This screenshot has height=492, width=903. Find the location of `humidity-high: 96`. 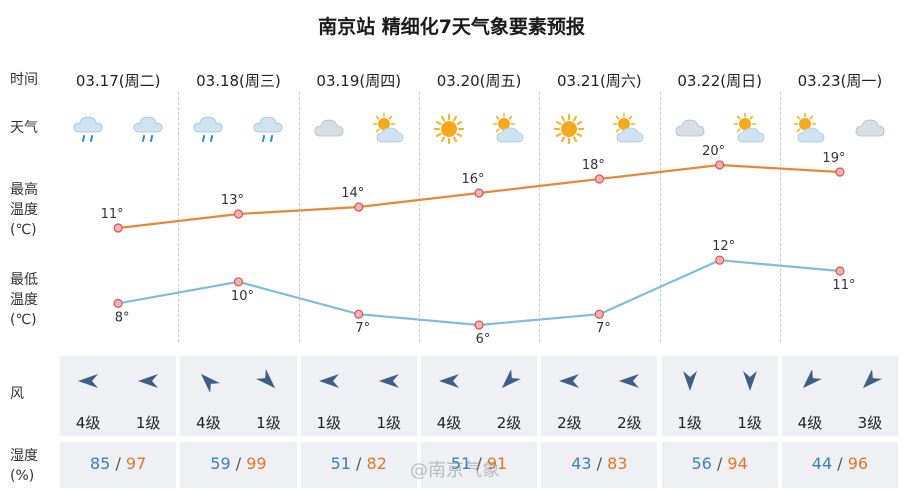

humidity-high: 96 is located at coordinates (858, 463).